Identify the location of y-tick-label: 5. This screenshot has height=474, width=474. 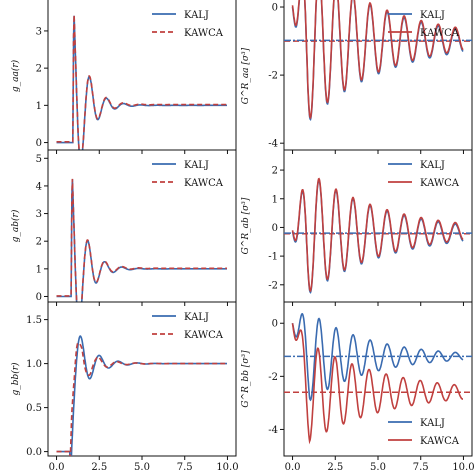
(39, 159).